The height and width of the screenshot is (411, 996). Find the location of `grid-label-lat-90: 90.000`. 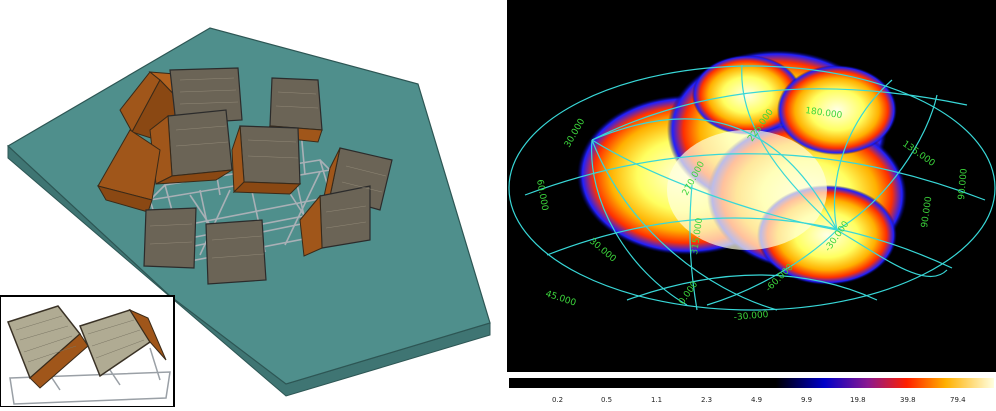

grid-label-lat-90: 90.000 is located at coordinates (963, 184).